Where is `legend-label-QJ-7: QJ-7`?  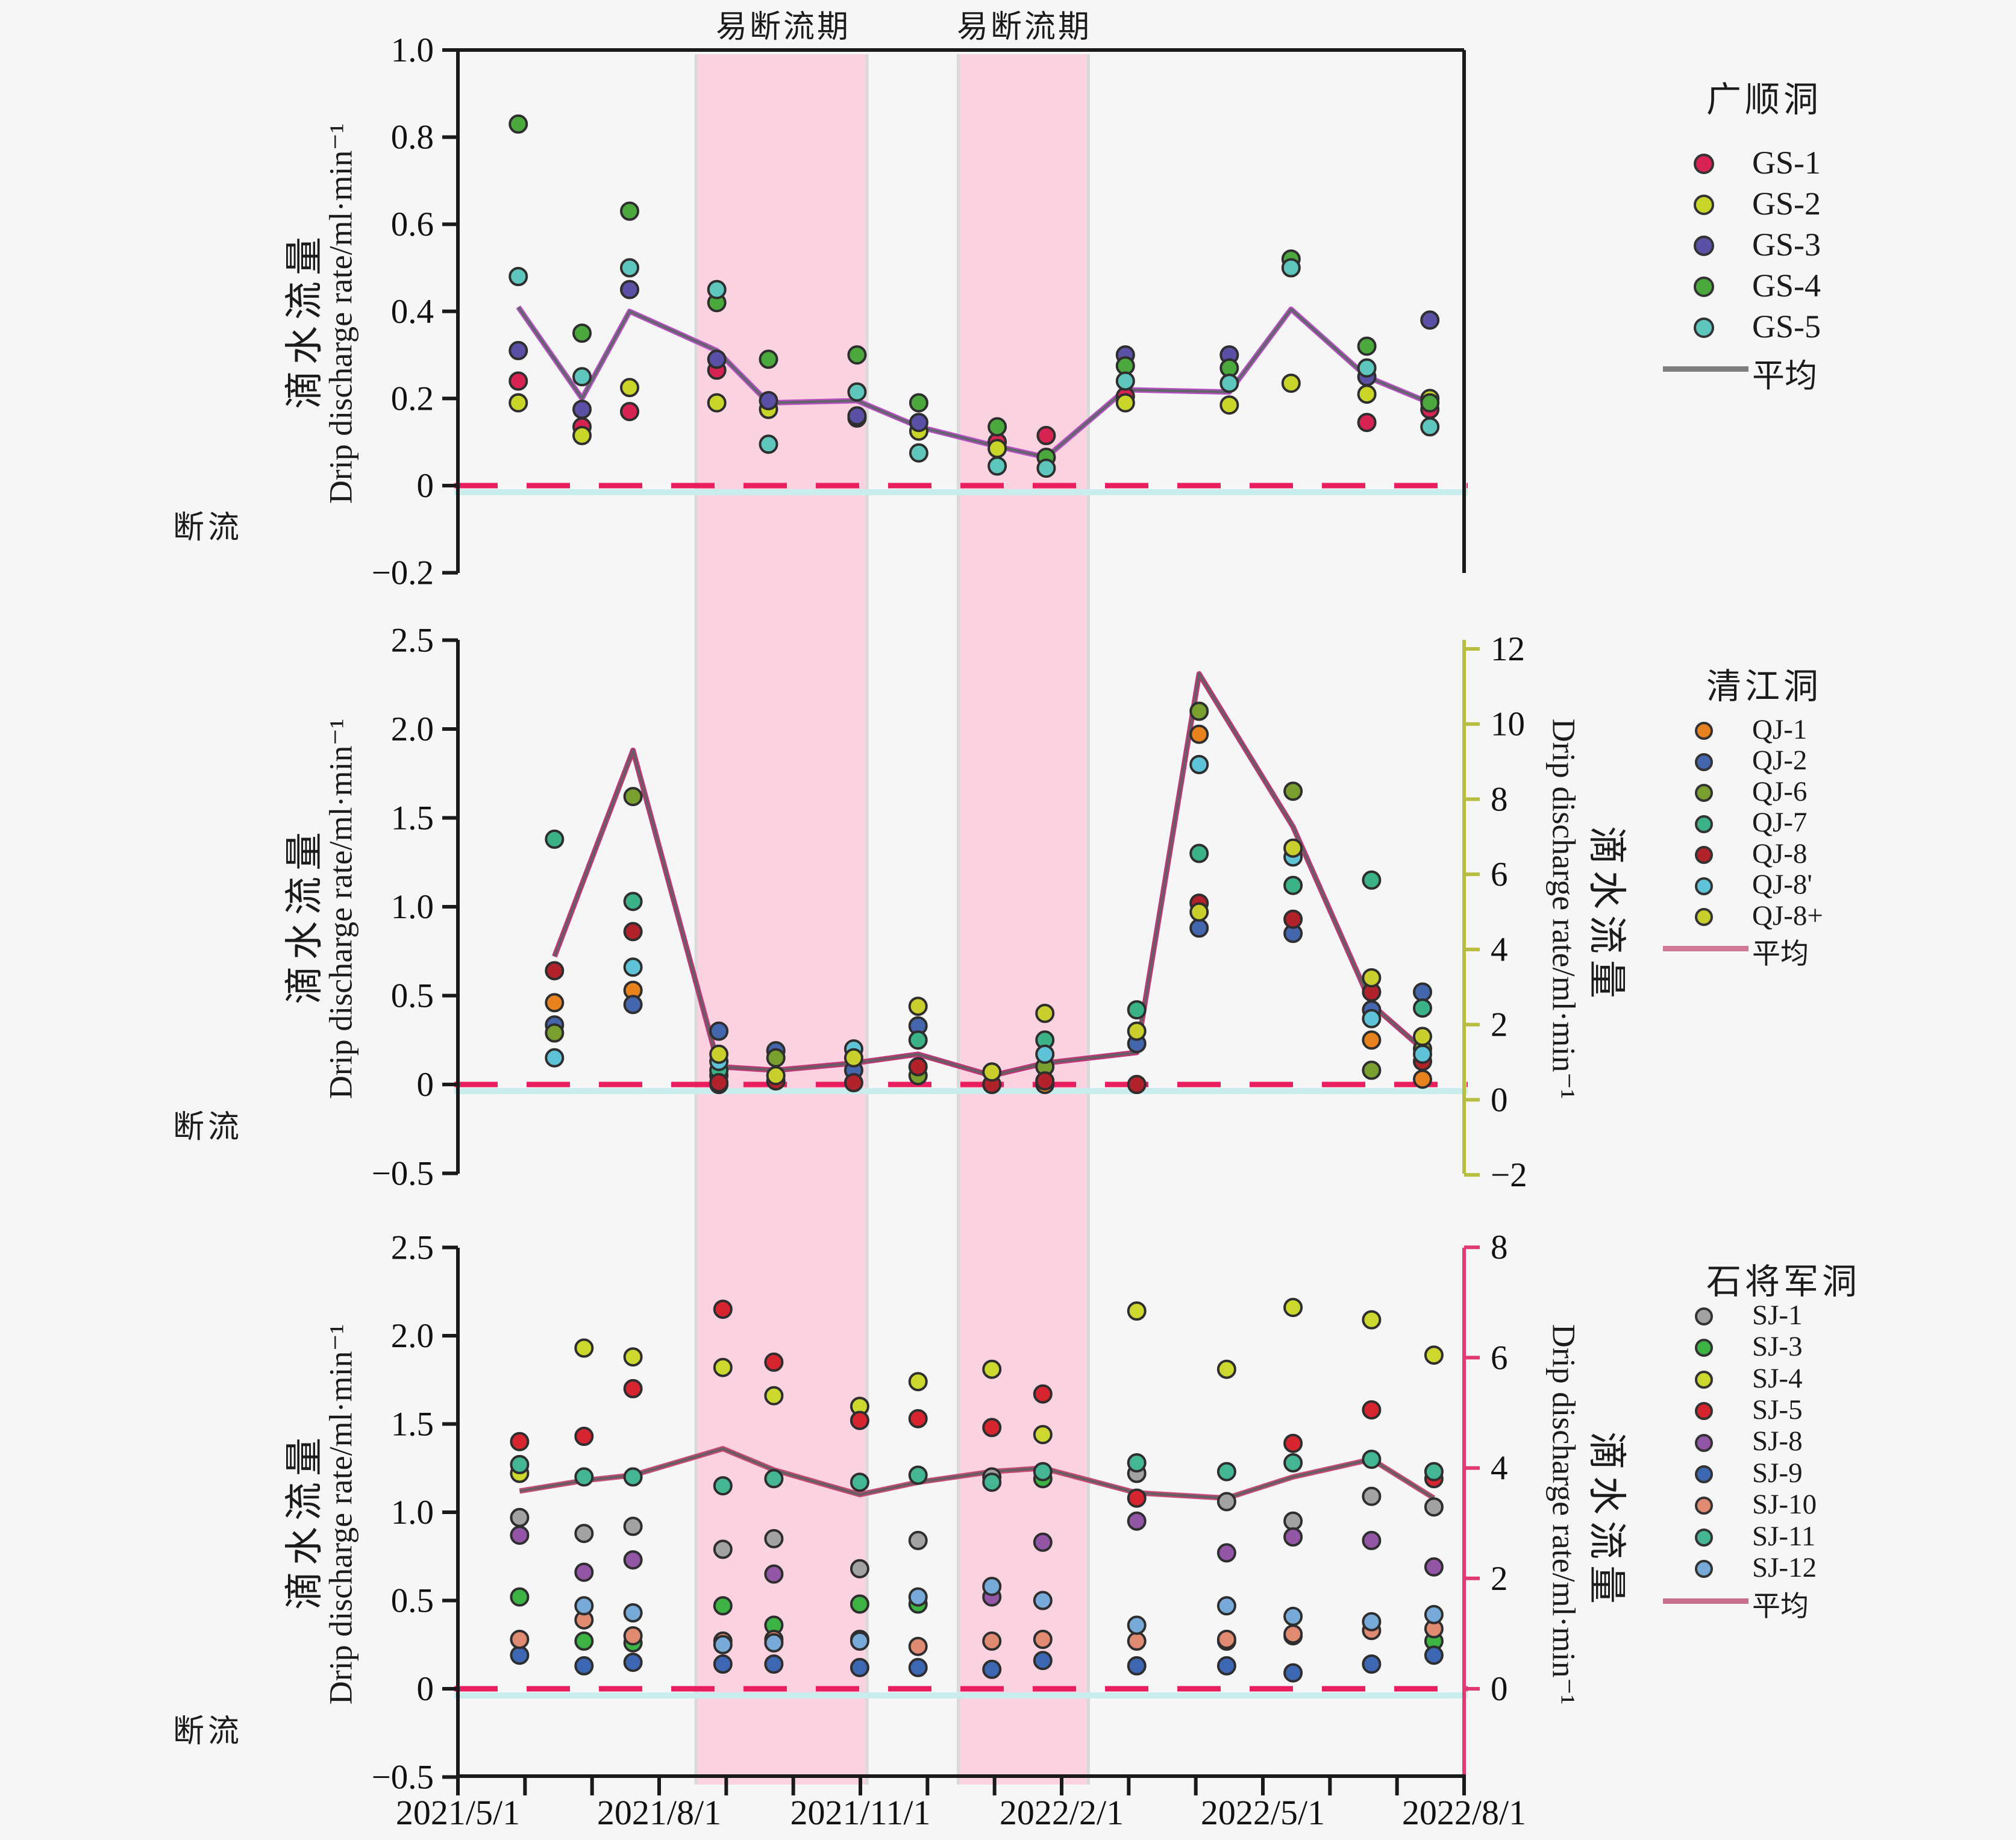 legend-label-QJ-7: QJ-7 is located at coordinates (1780, 823).